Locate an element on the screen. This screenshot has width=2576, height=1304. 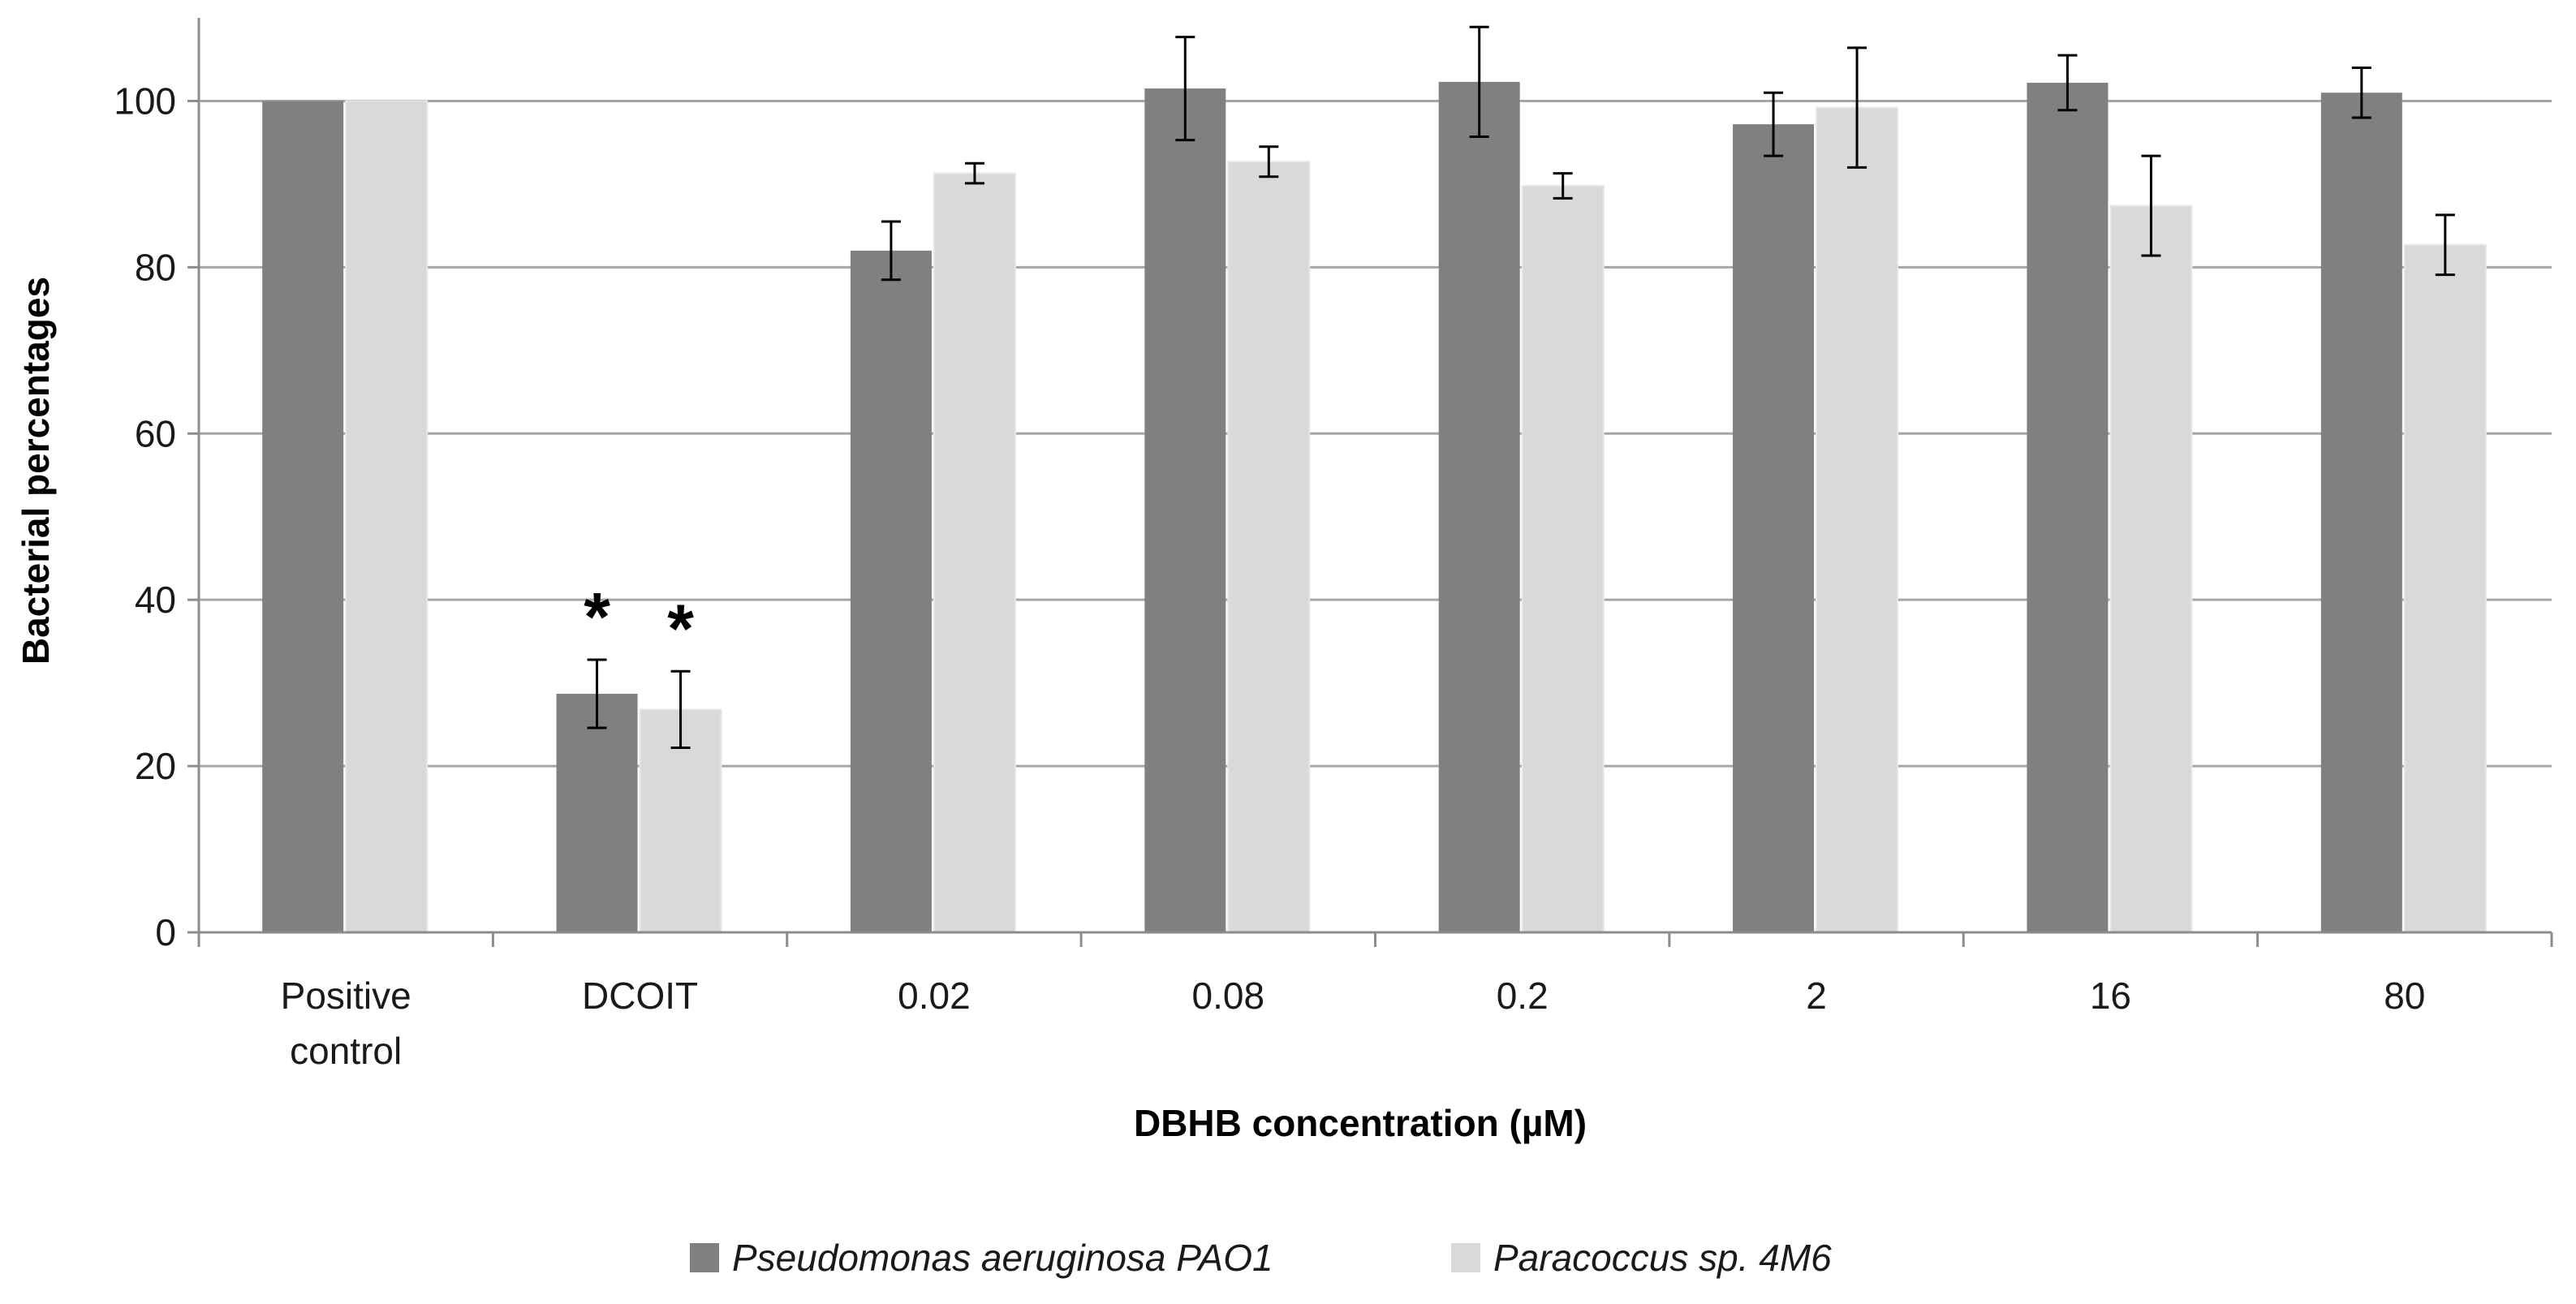
significance-marker-series1-cat1: * is located at coordinates (681, 628).